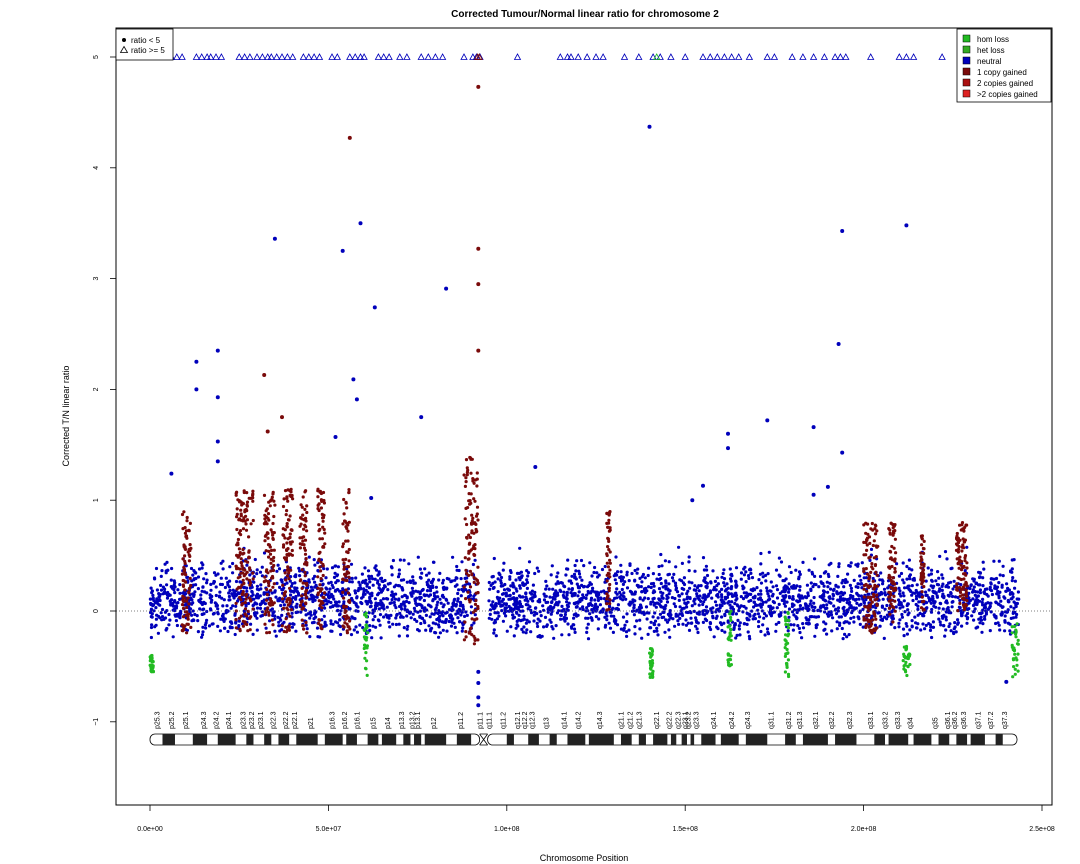 This screenshot has width=1080, height=864. I want to click on ideogram-band-label: q31.2, so click(789, 720).